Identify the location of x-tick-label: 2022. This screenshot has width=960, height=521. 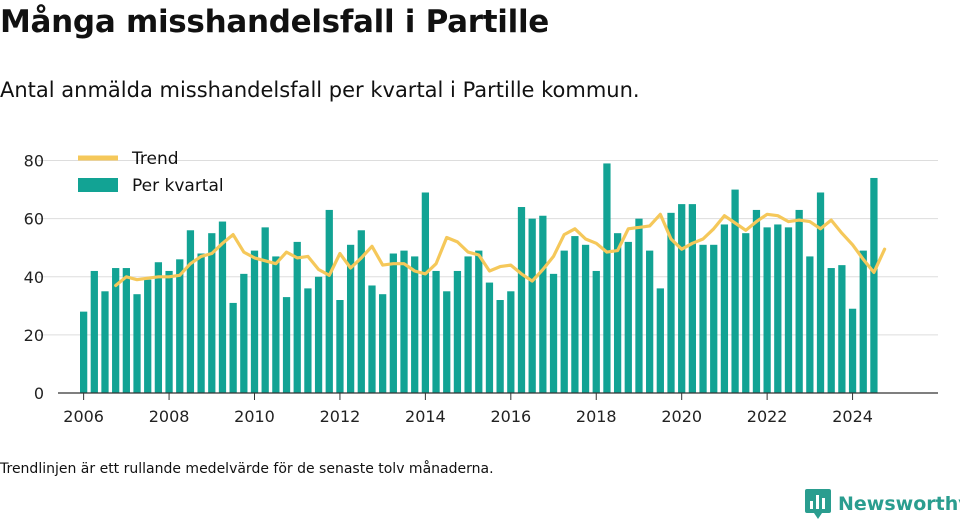
(767, 416).